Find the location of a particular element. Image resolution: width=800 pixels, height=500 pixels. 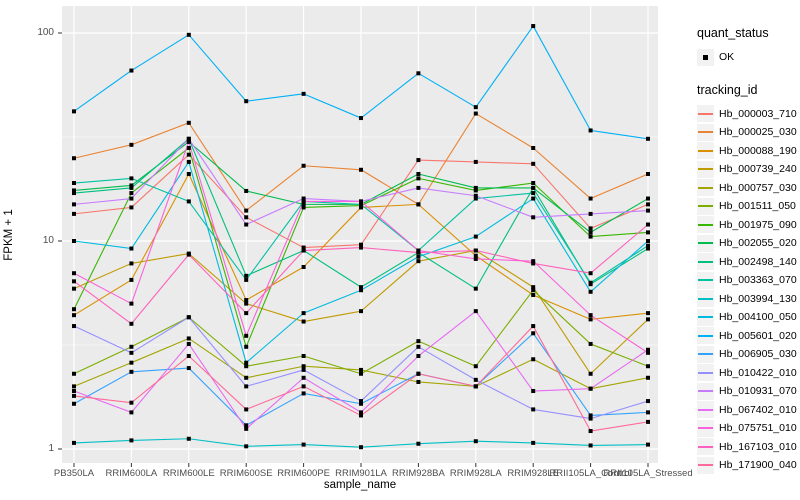

x-tick-label: PB350LA is located at coordinates (74, 473).